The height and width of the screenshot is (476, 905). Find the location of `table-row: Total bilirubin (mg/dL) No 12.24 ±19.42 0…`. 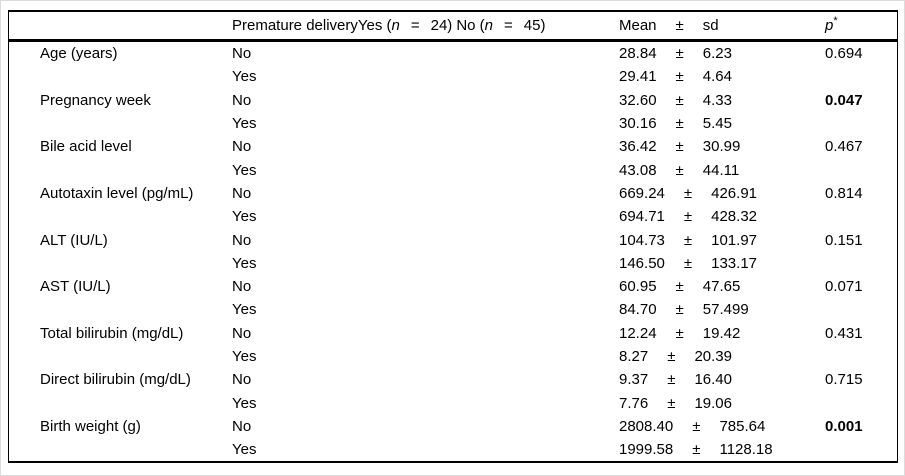

table-row: Total bilirubin (mg/dL) No 12.24 ±19.42 0… is located at coordinates (453, 333).